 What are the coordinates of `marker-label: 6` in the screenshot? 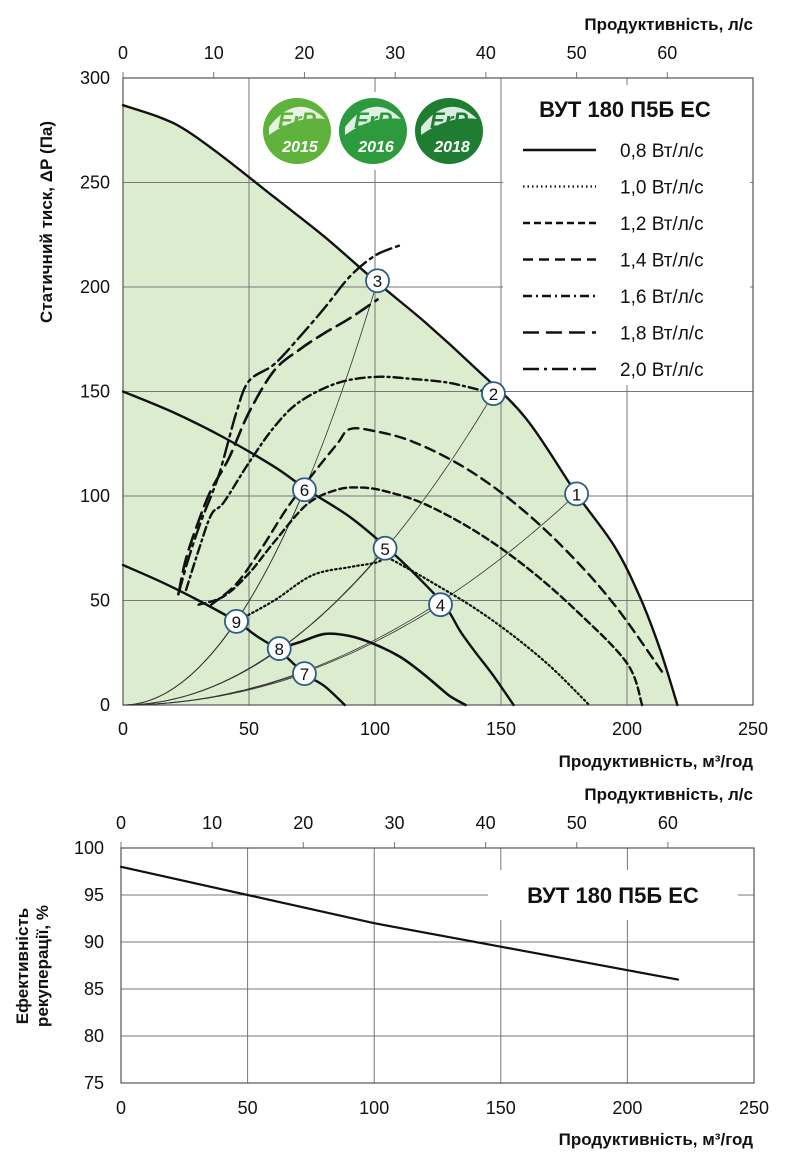 It's located at (304, 490).